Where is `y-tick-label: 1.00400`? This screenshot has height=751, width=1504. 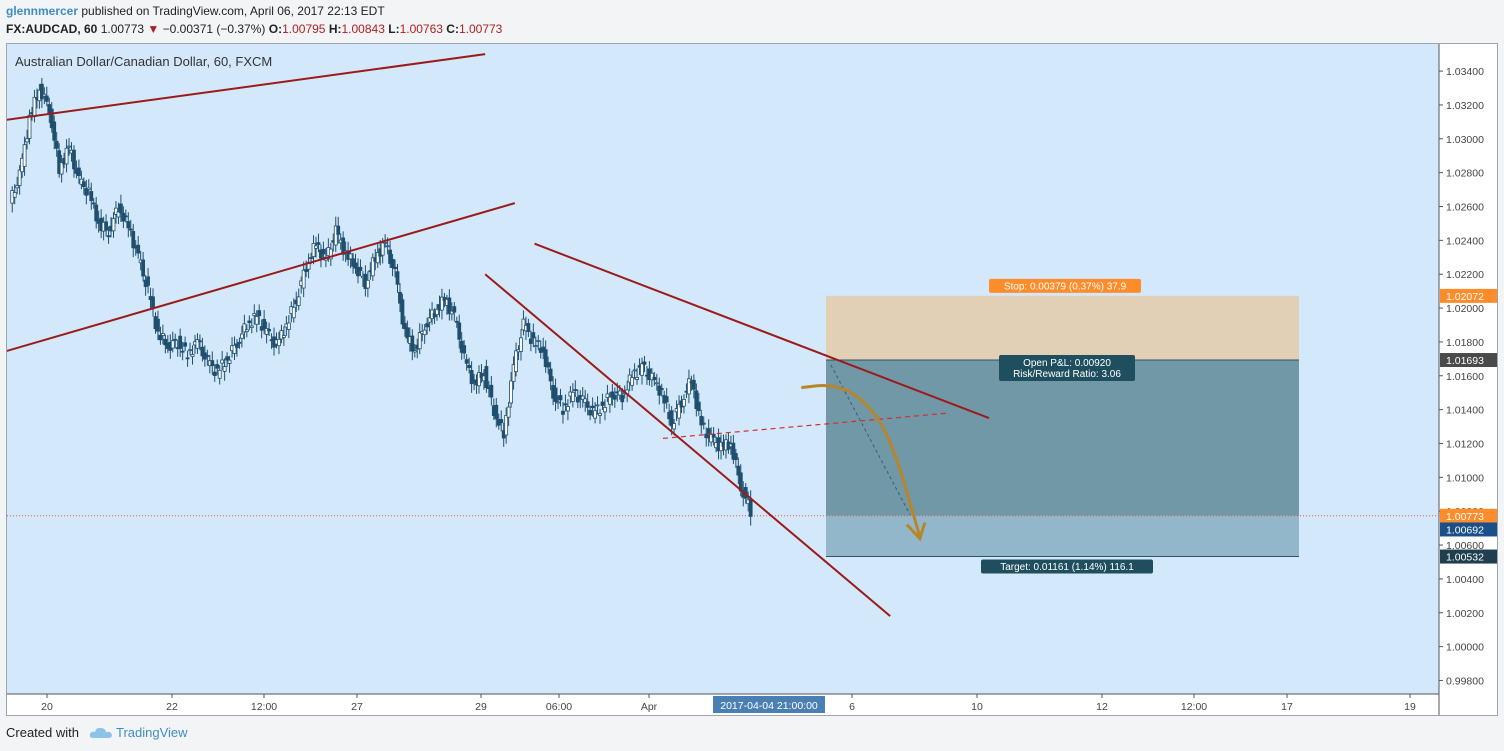 y-tick-label: 1.00400 is located at coordinates (1465, 580).